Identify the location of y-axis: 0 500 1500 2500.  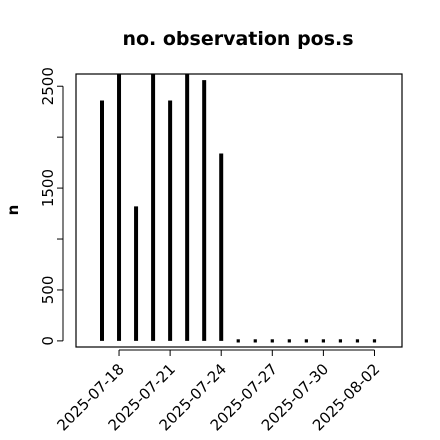
(51, 206).